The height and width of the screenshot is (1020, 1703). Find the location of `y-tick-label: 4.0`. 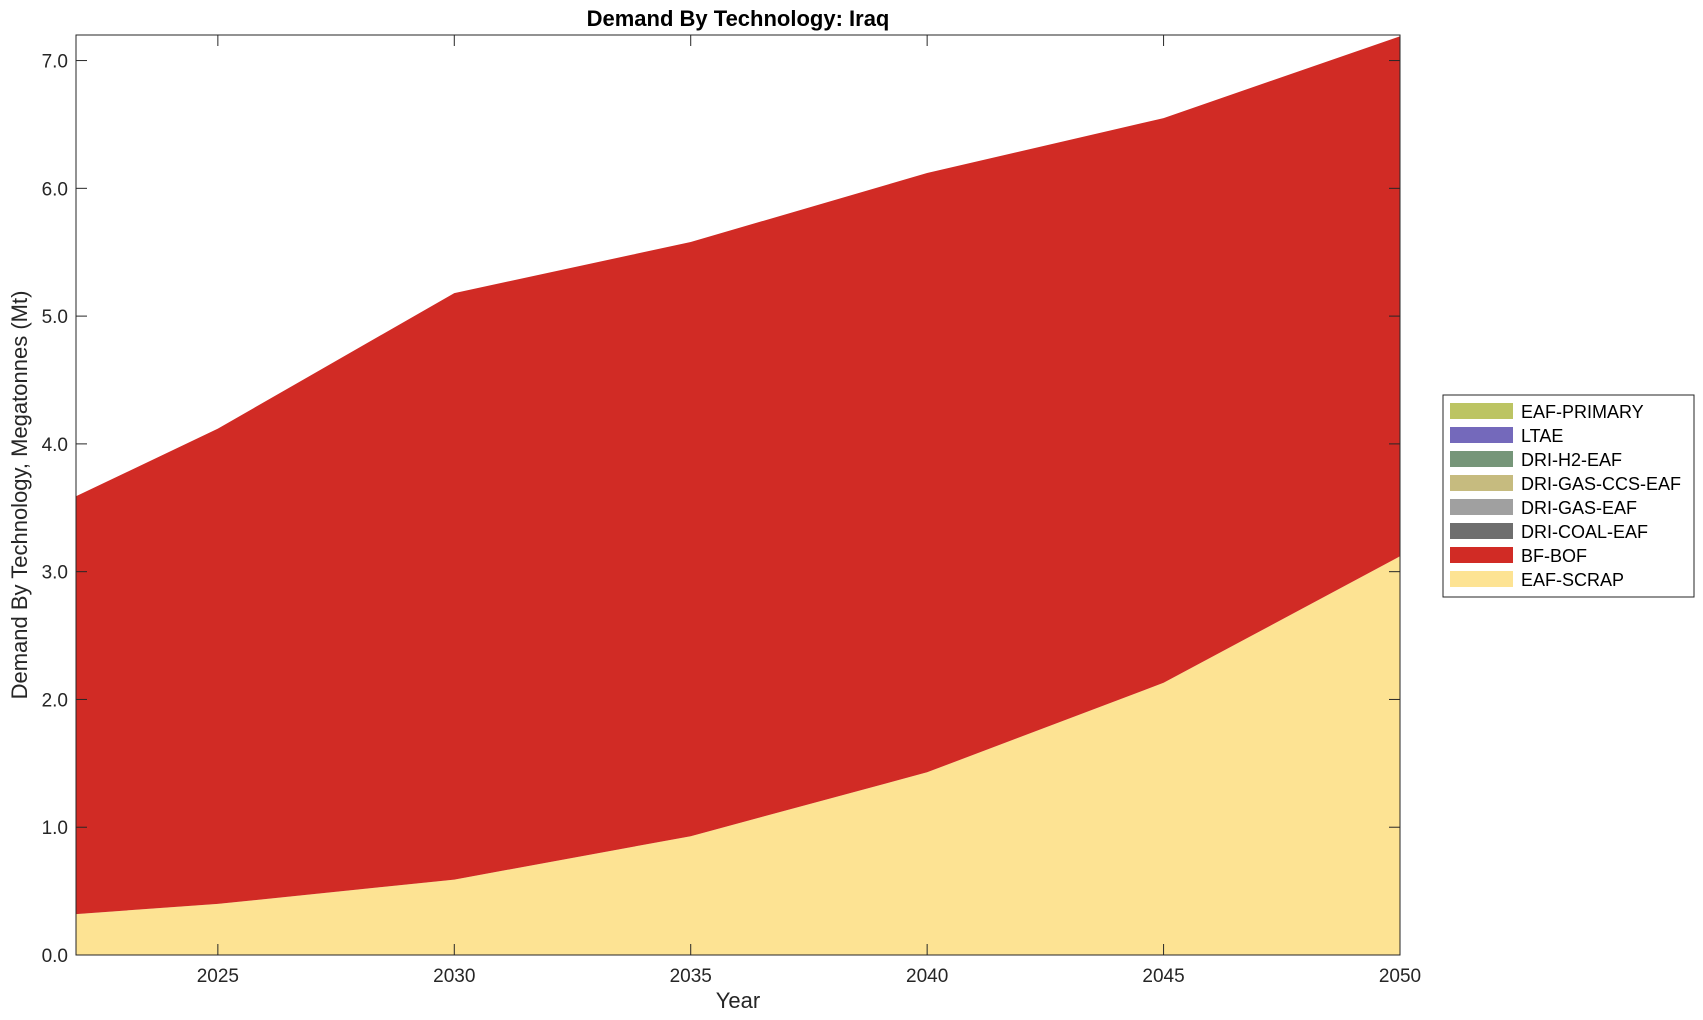

y-tick-label: 4.0 is located at coordinates (55, 445).